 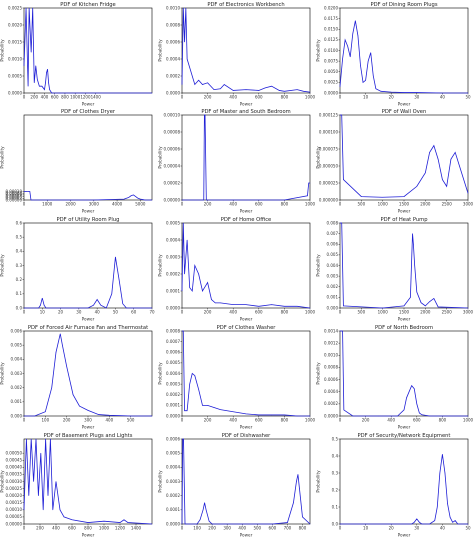 What do you see at coordinates (173, 383) in the screenshot?
I see `y-tick-label: 0.0003` at bounding box center [173, 383].